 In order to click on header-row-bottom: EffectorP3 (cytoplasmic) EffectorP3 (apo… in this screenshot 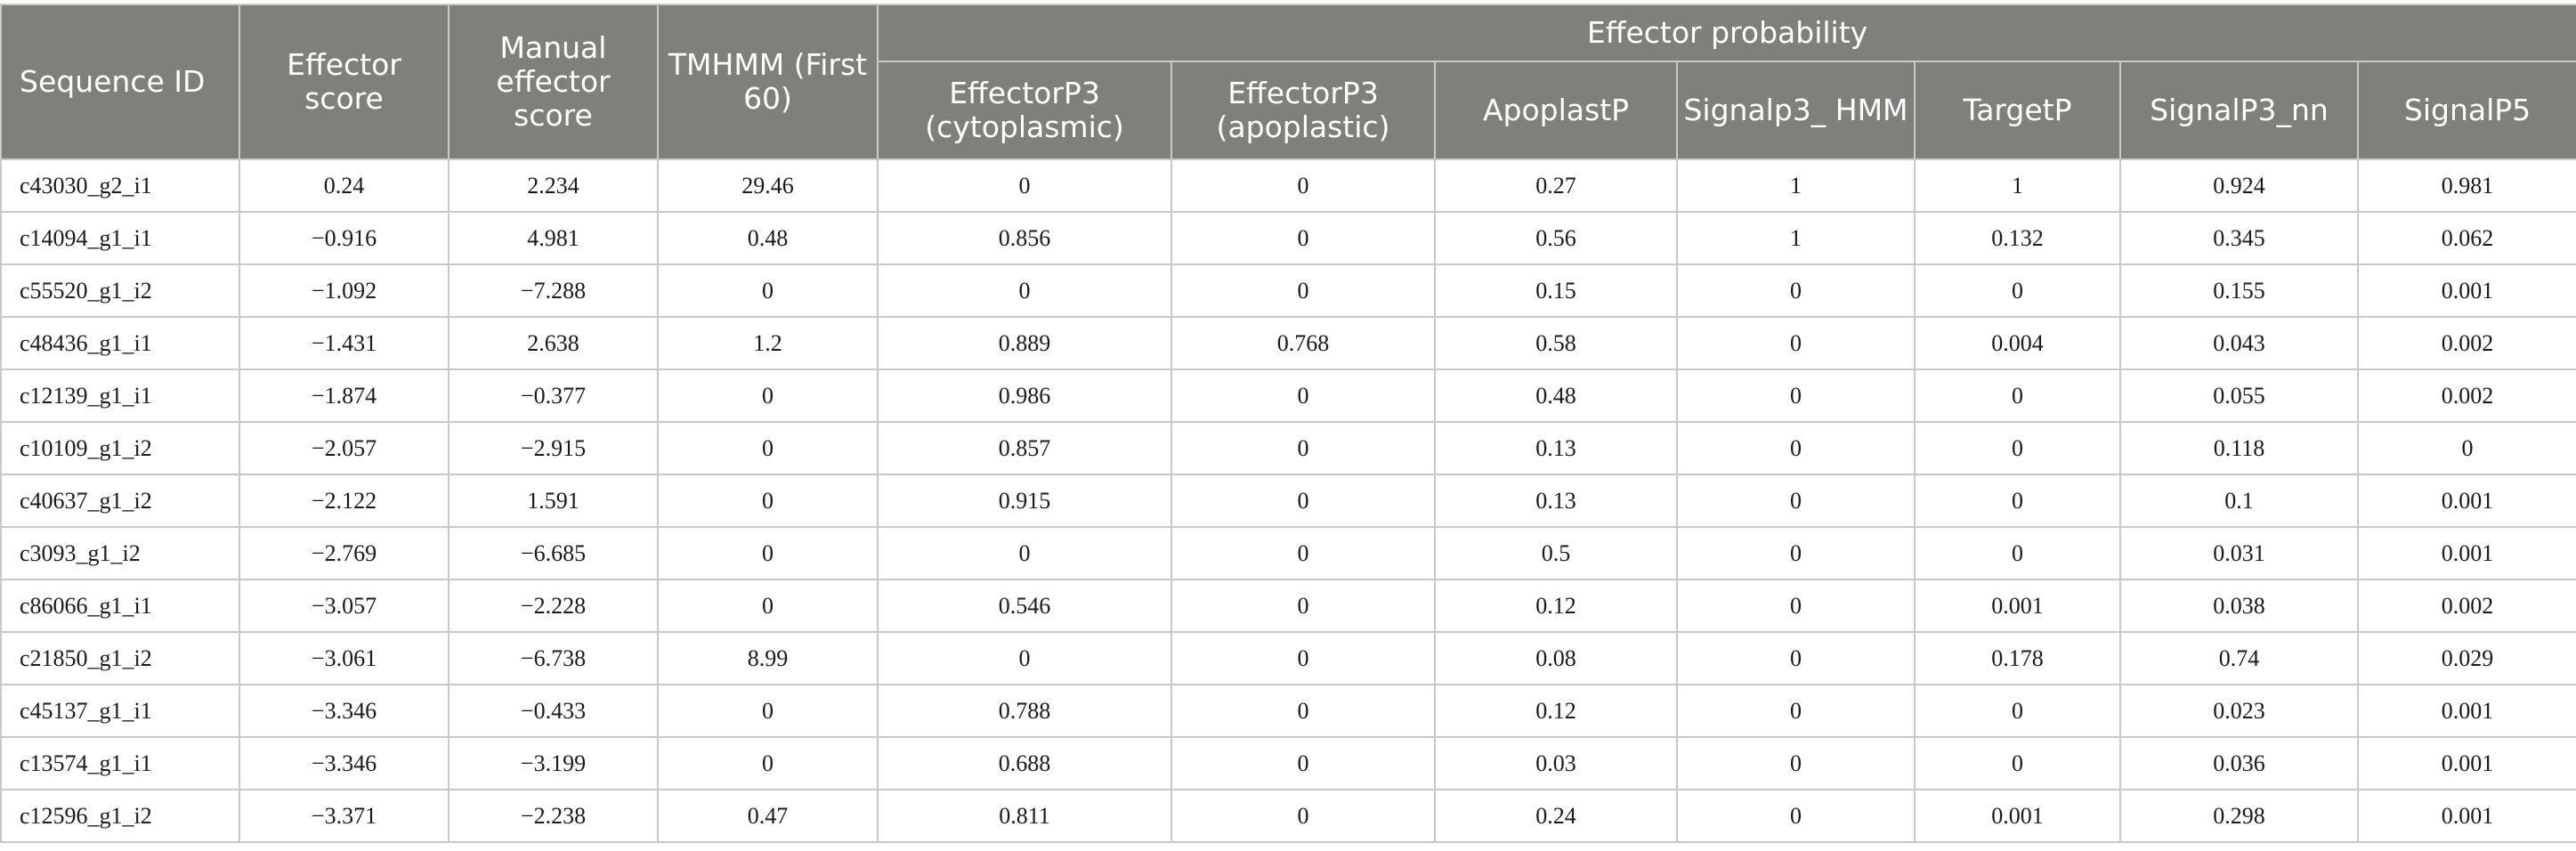, I will do `click(1289, 110)`.